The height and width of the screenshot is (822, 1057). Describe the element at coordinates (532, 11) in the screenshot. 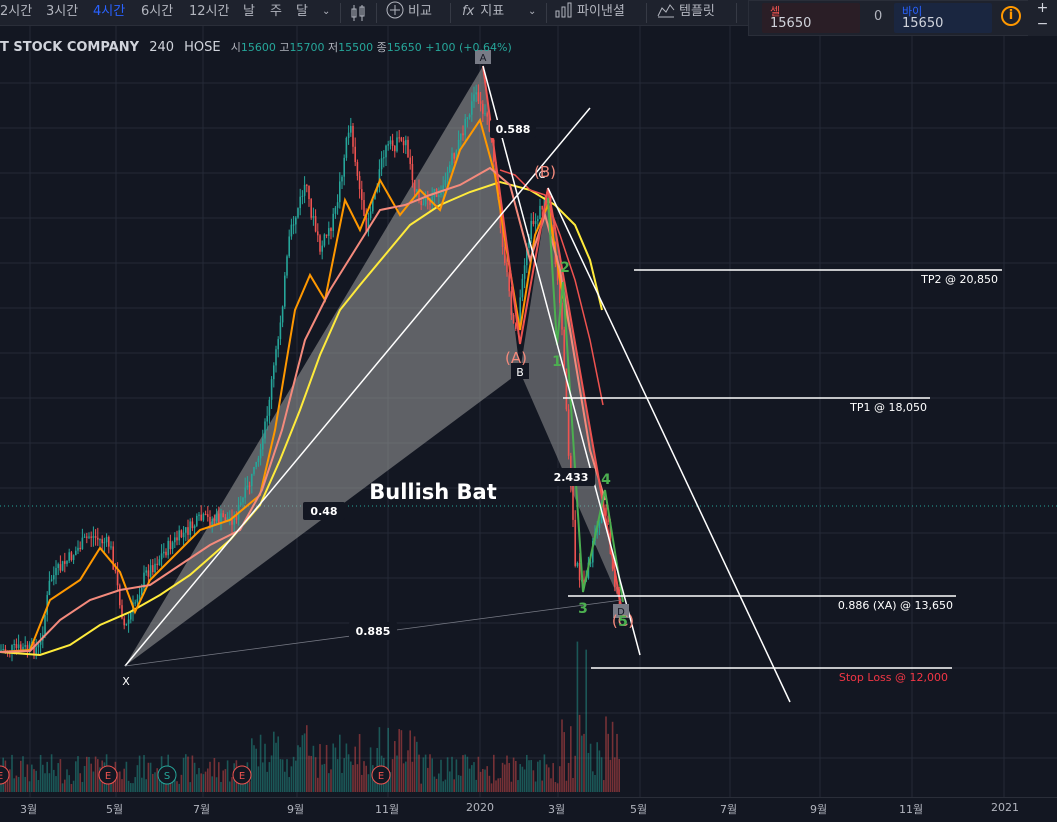

I see `indicators-dropdown-icon: ⌄` at that location.